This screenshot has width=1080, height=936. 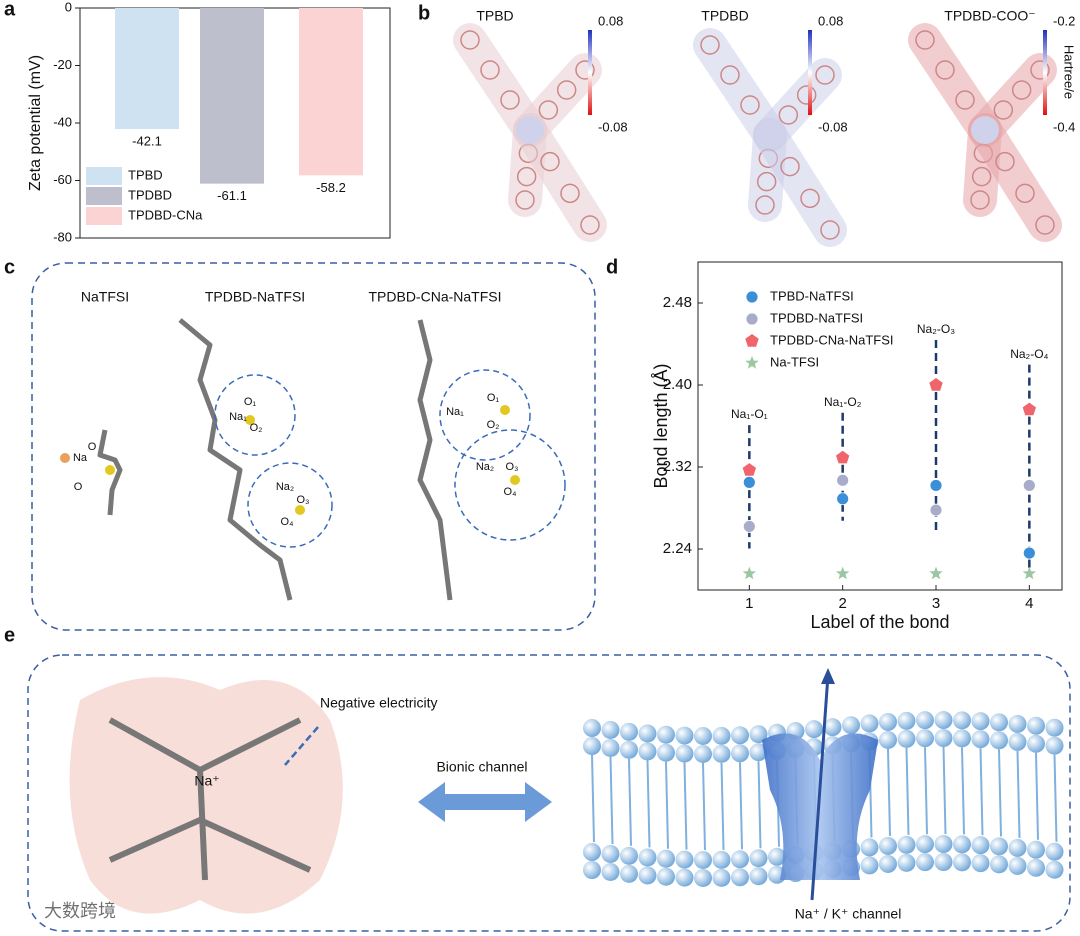 What do you see at coordinates (255, 297) in the screenshot?
I see `structure-title: TPDBD-NaTFSI` at bounding box center [255, 297].